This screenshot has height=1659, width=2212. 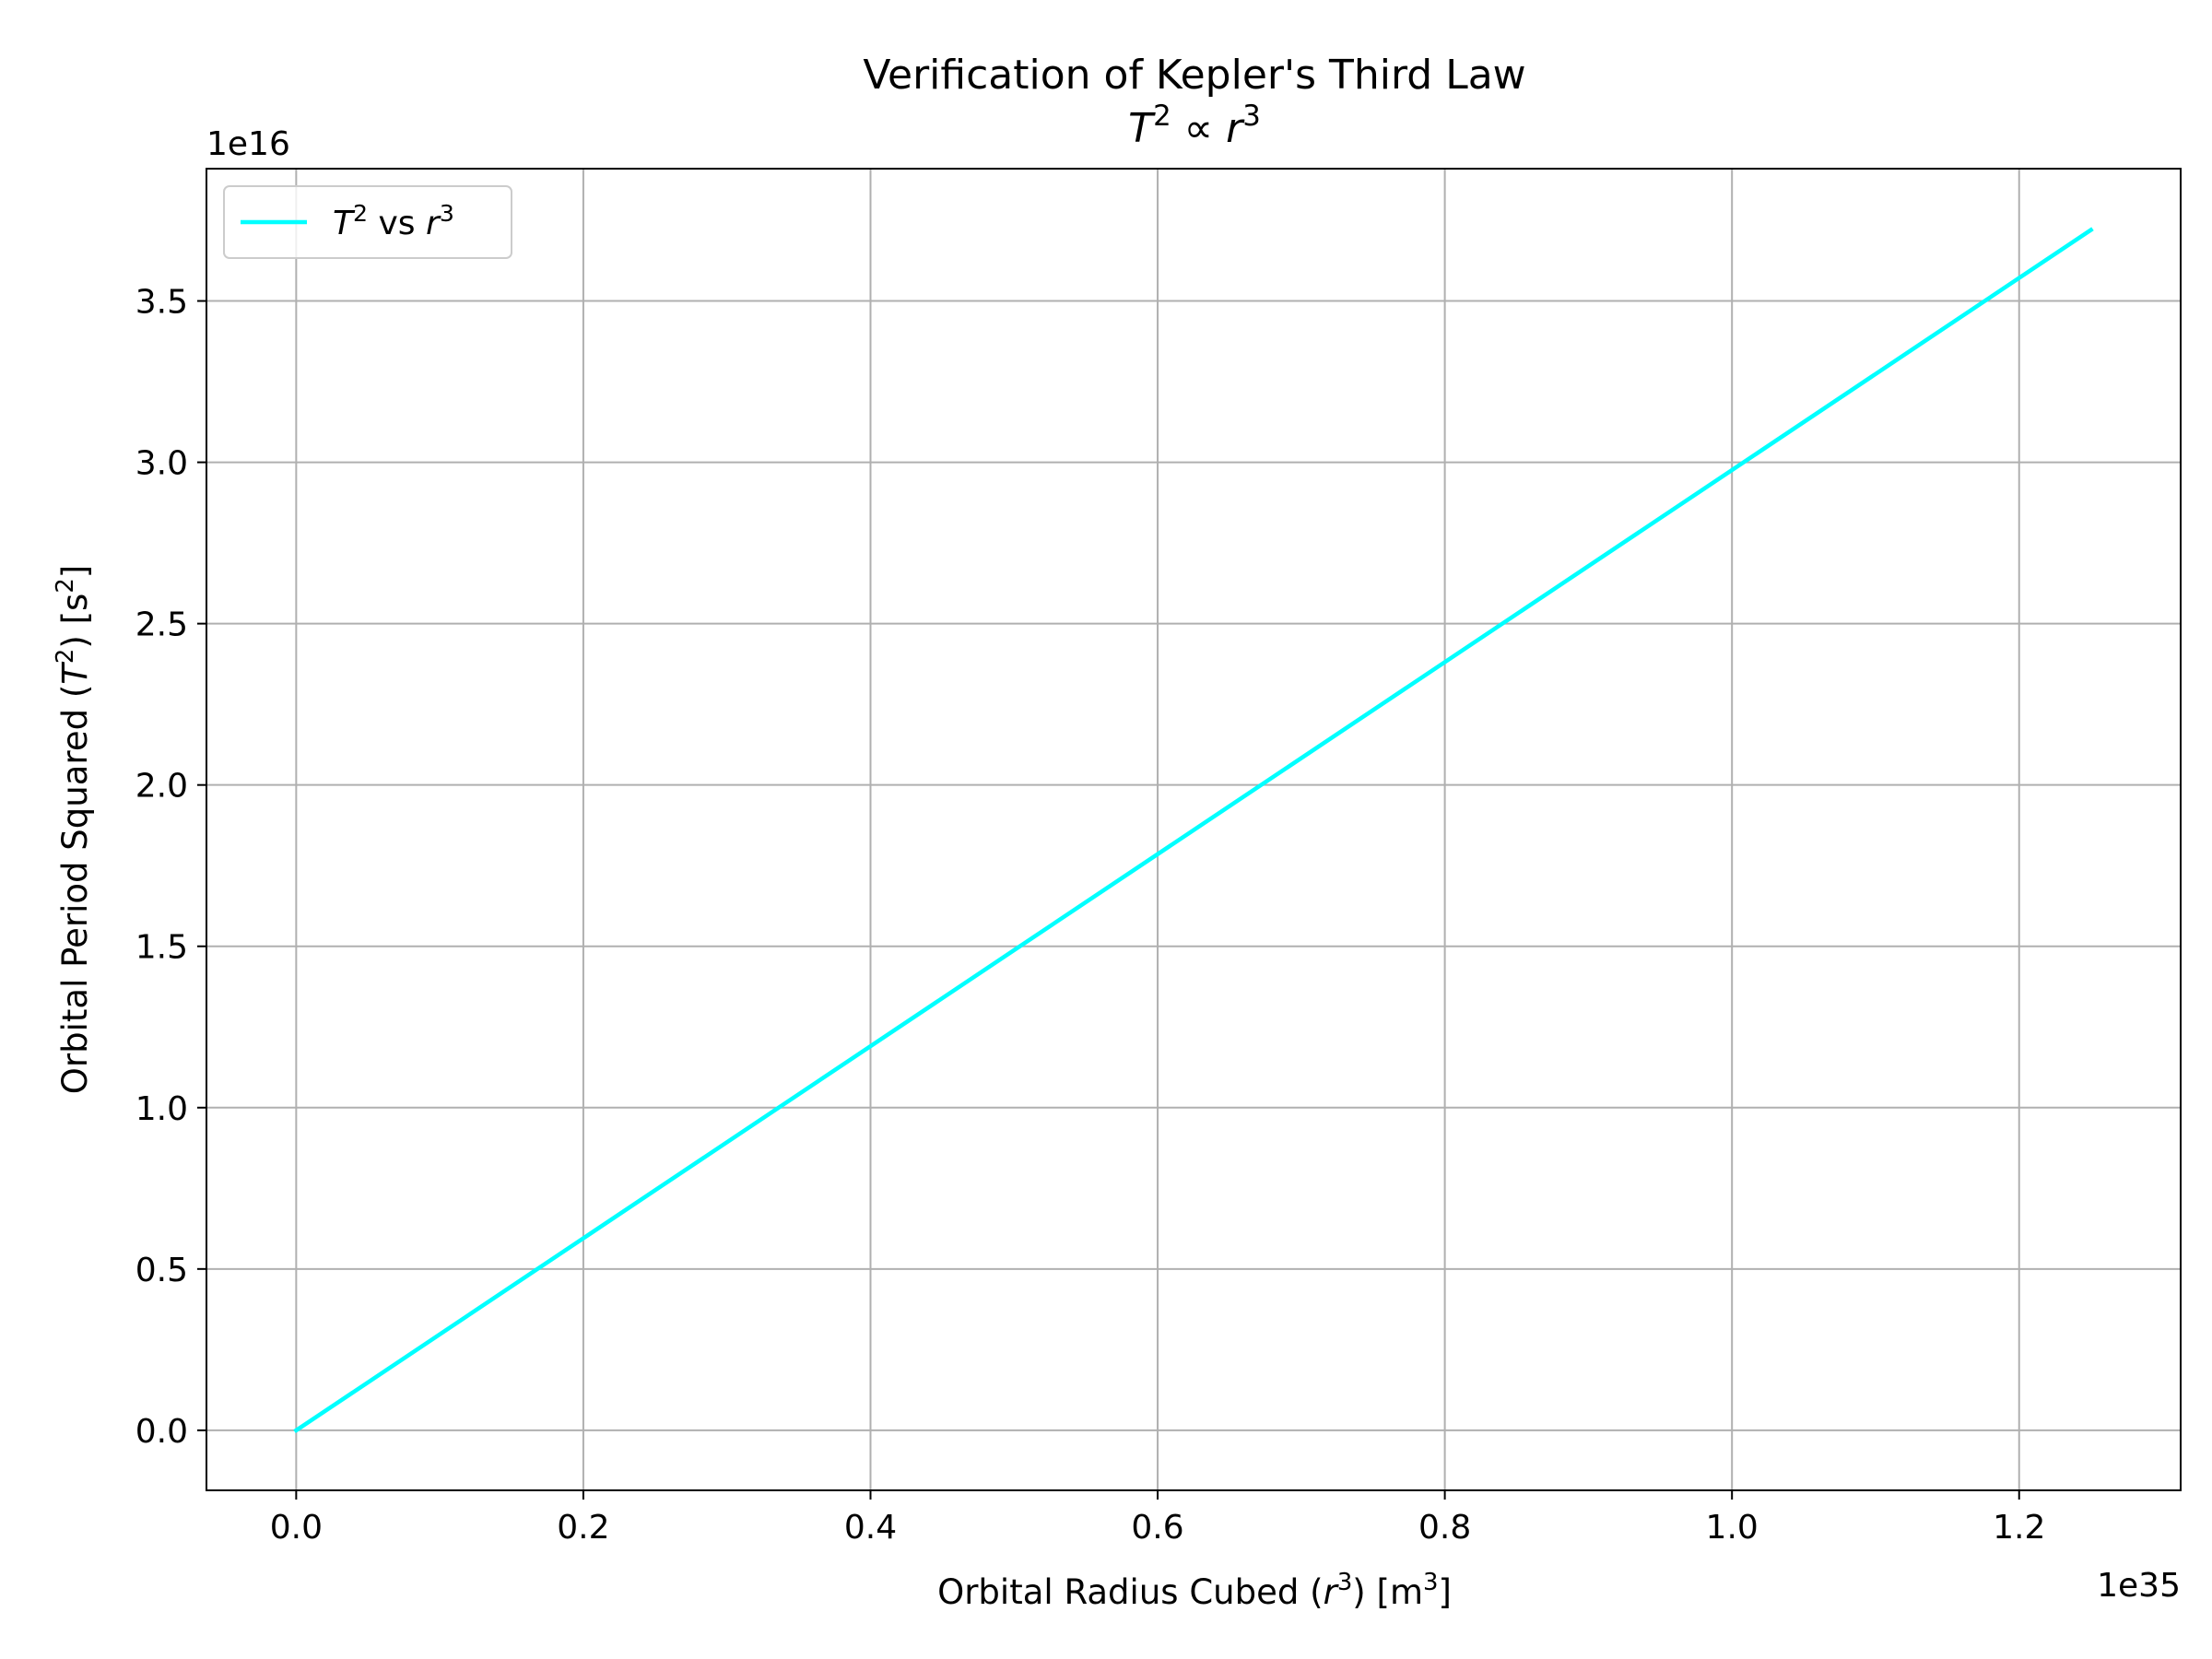 I want to click on legend-box, so click(x=367, y=222).